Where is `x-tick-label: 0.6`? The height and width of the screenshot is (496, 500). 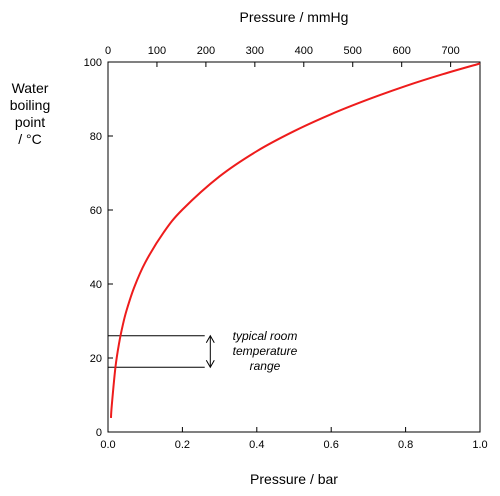
x-tick-label: 0.6 is located at coordinates (331, 445).